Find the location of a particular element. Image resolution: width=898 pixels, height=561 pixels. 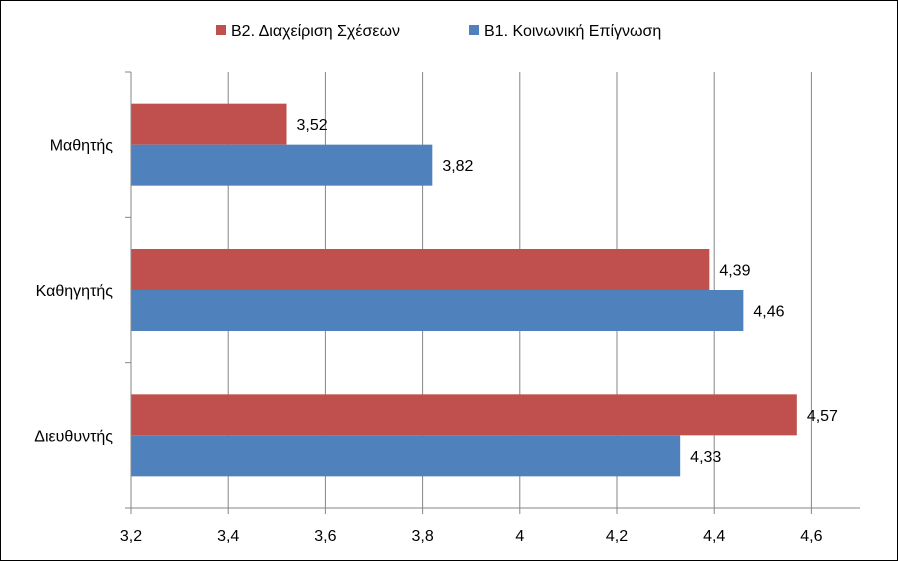

data-label: 4,39 is located at coordinates (734, 271).